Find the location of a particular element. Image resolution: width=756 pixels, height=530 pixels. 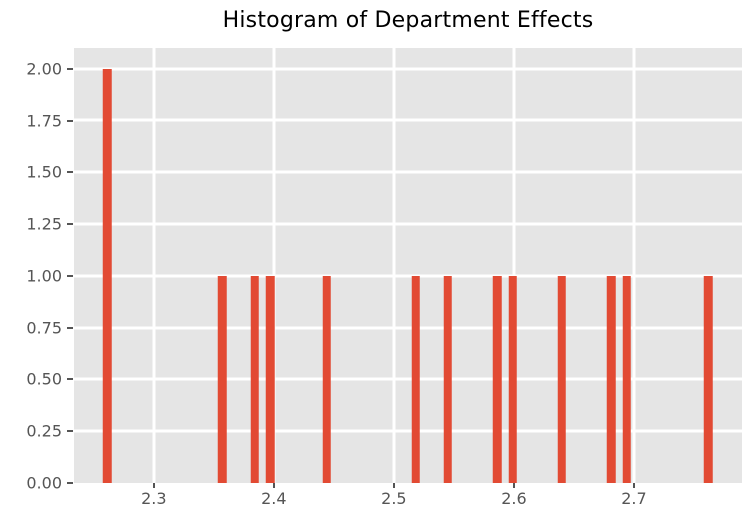

y-tick-label: 1.25 is located at coordinates (44, 224).